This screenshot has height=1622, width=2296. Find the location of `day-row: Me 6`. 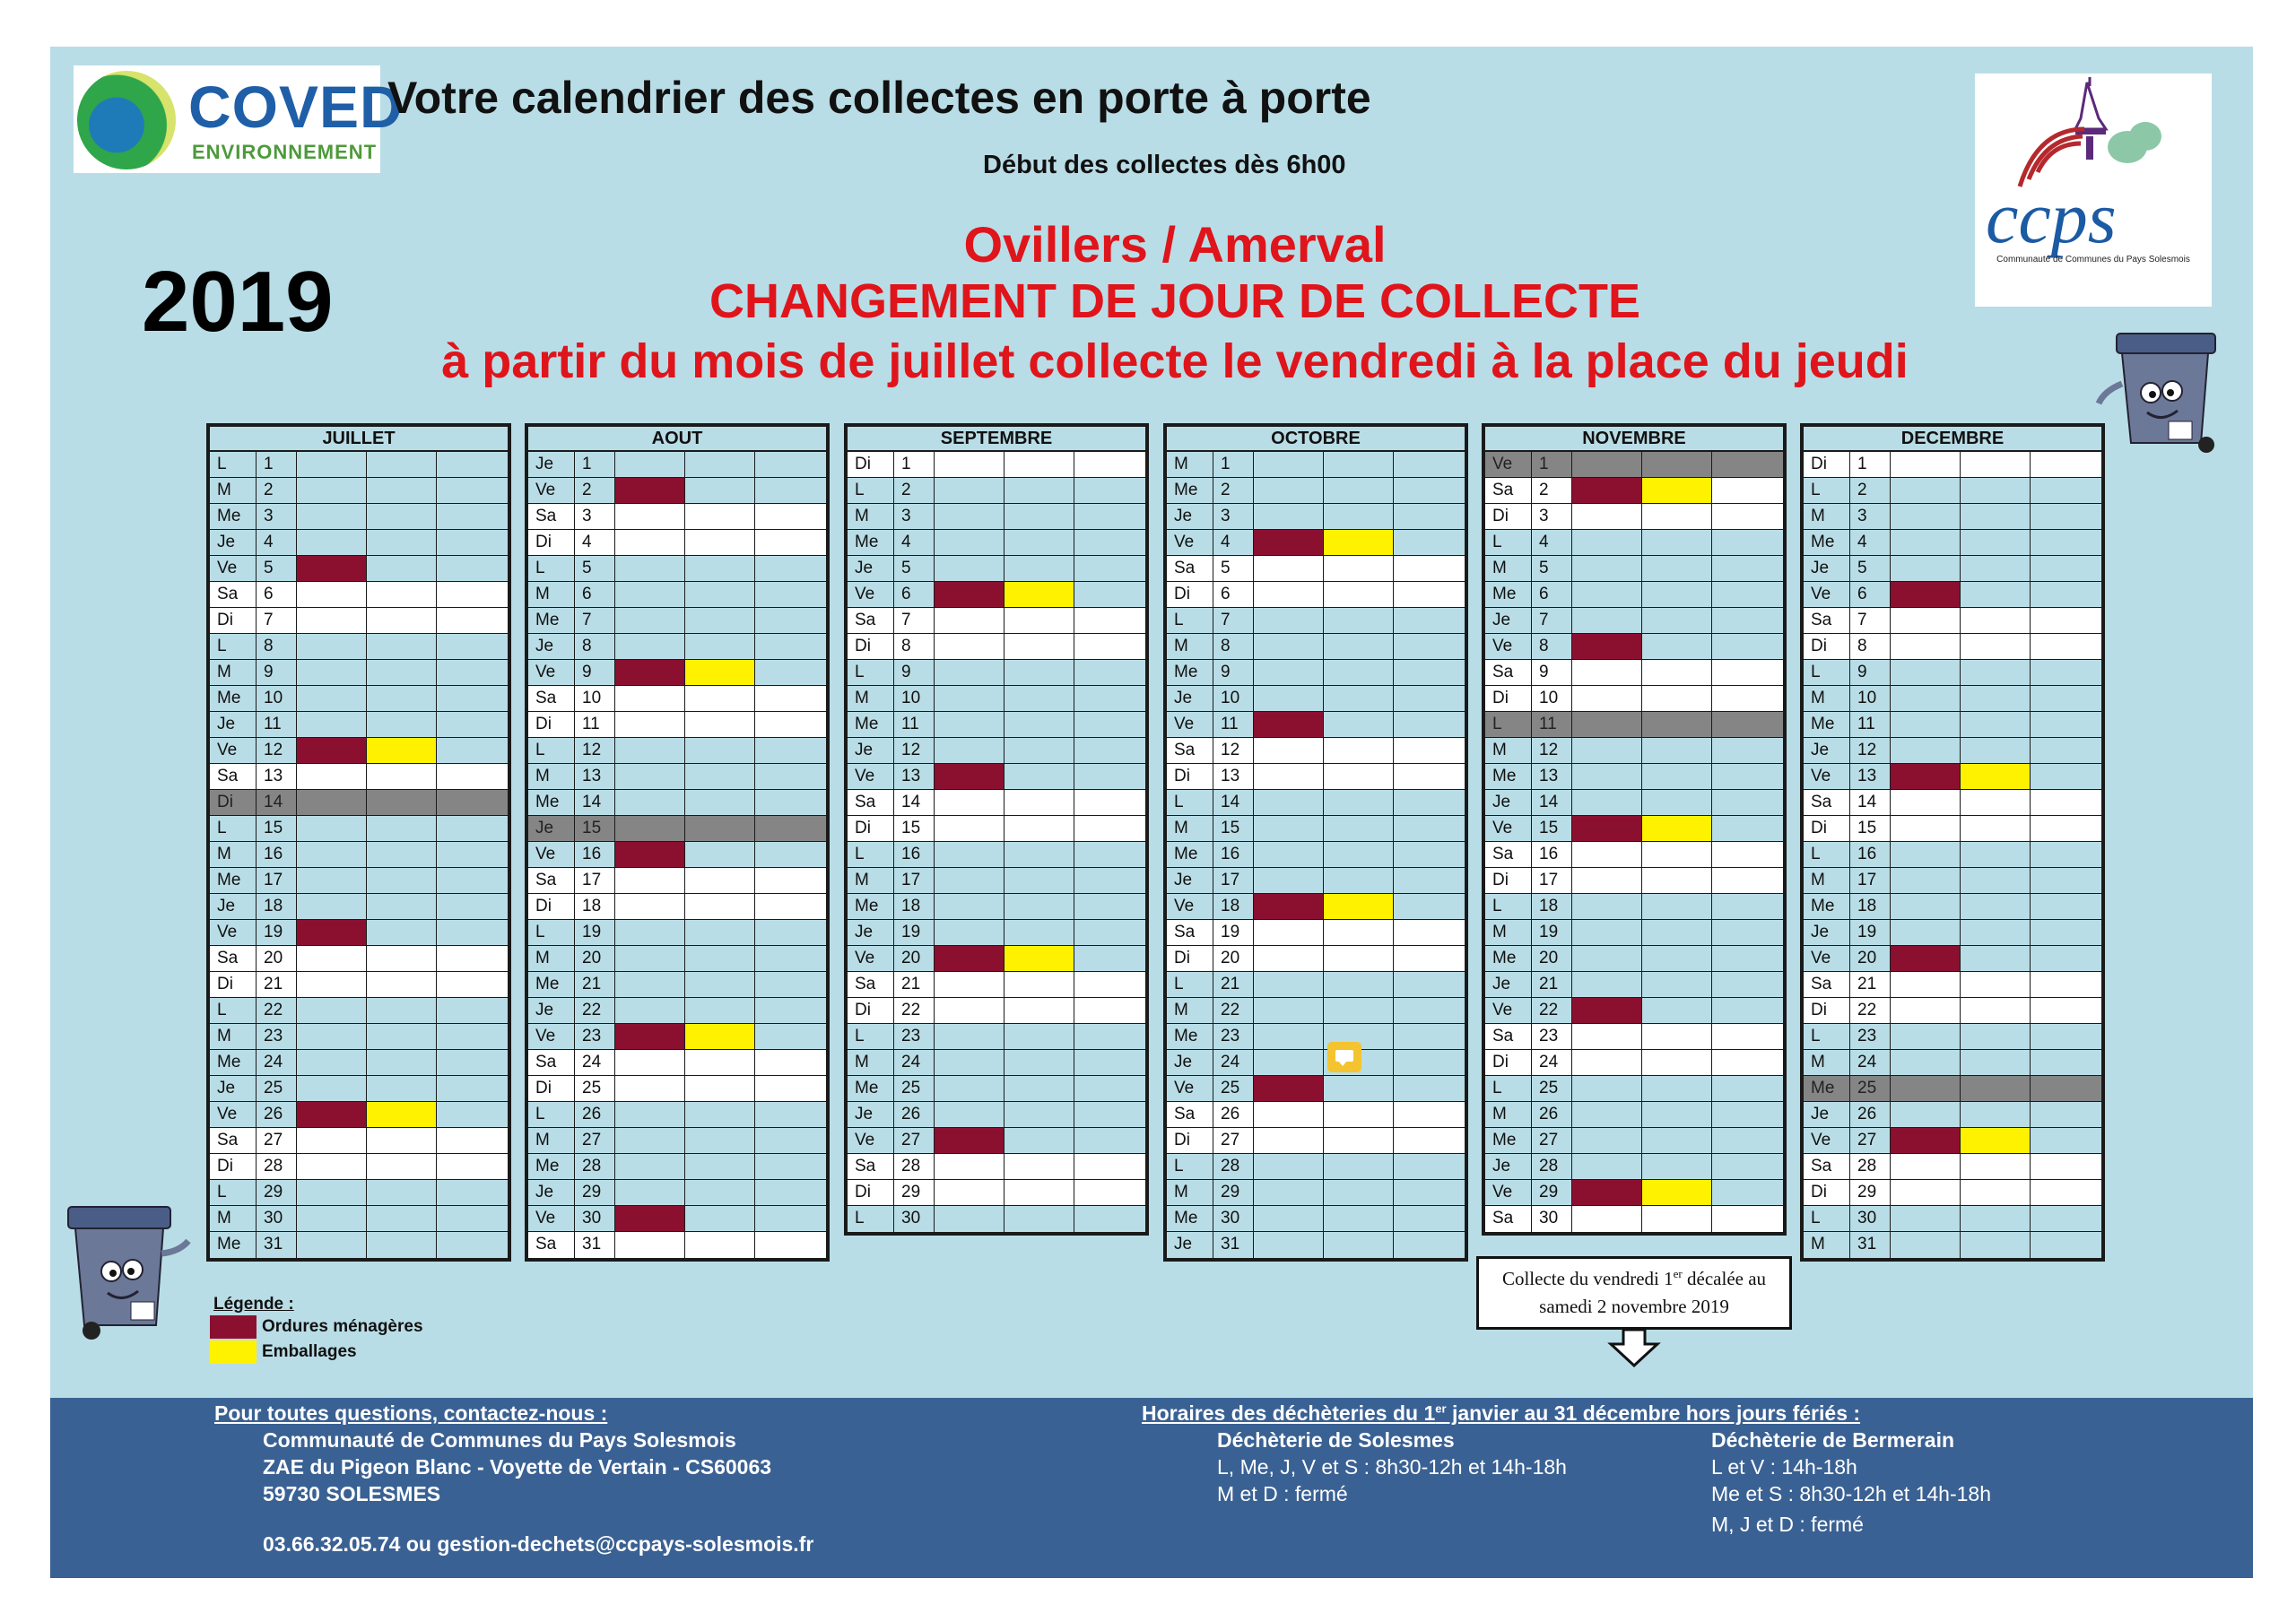

day-row: Me 6 is located at coordinates (1634, 595).